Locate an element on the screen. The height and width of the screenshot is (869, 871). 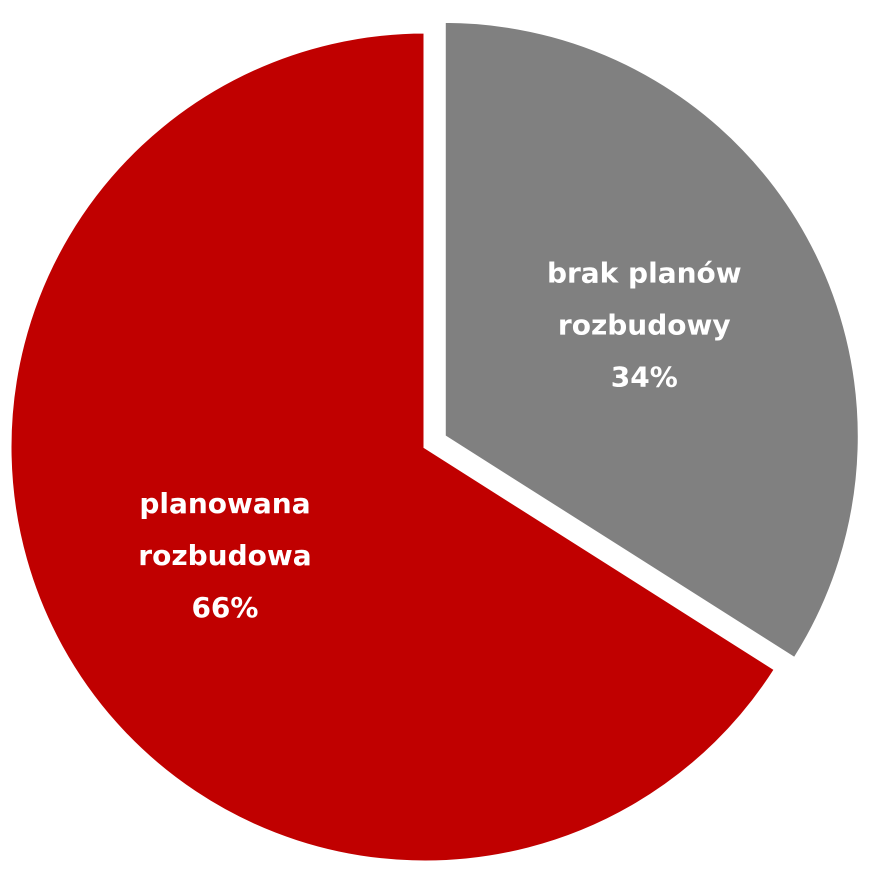
pie-slice-category-label: brak planów is located at coordinates (644, 272).